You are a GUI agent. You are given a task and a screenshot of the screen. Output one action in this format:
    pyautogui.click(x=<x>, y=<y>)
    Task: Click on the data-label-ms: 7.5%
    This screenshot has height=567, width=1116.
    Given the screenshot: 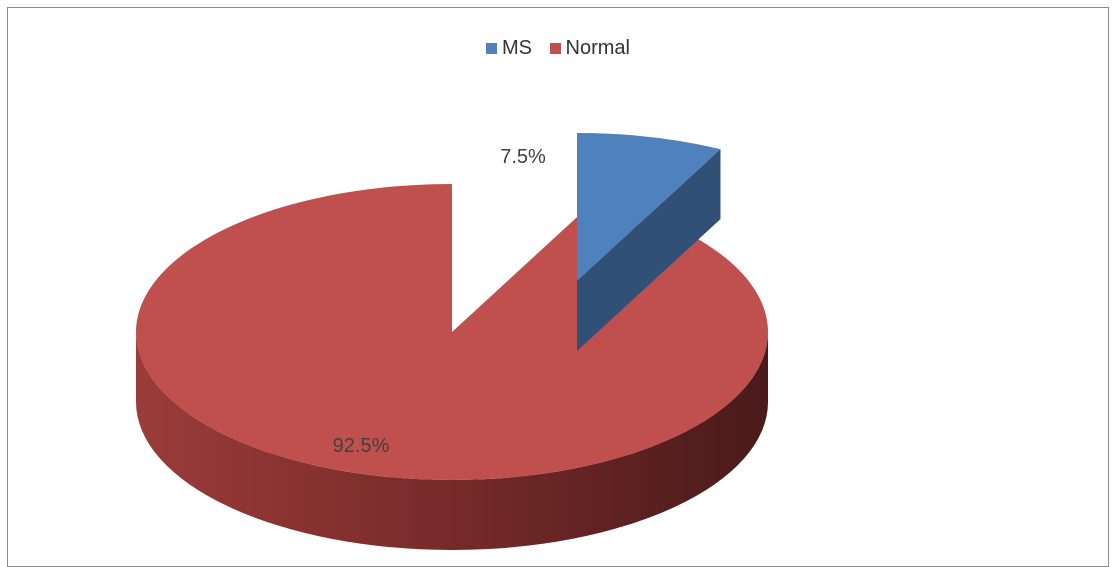 What is the action you would take?
    pyautogui.click(x=523, y=157)
    